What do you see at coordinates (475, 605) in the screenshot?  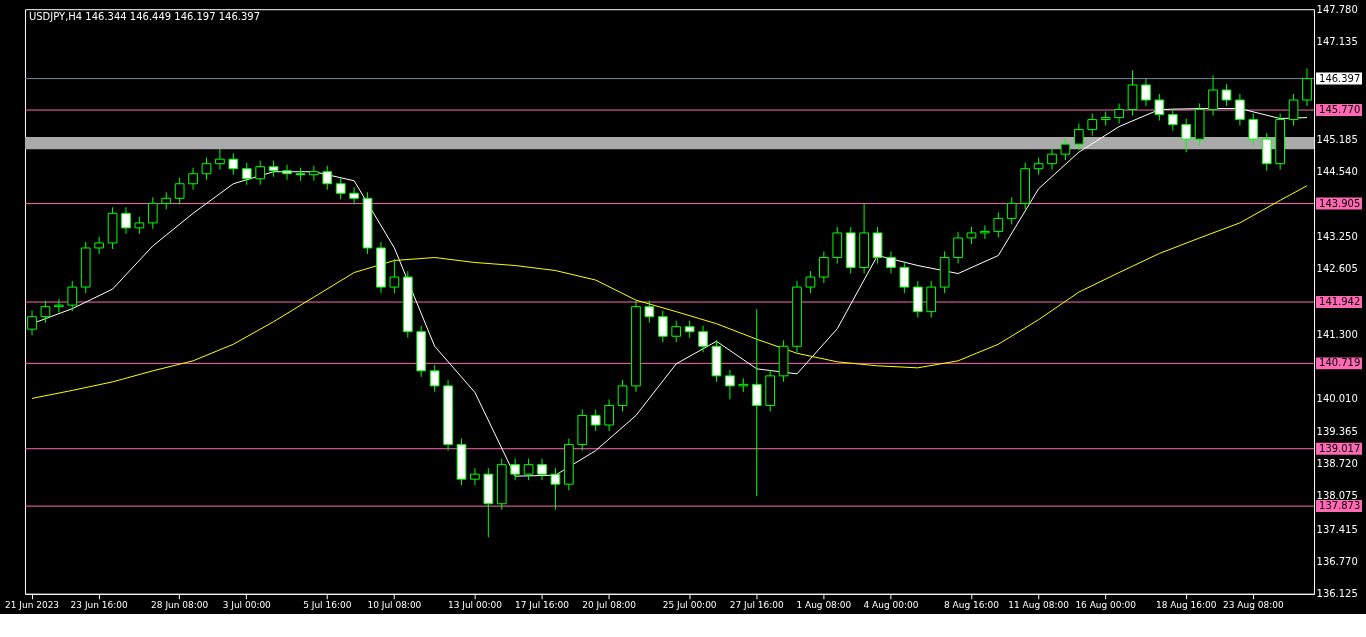 I see `x-tick-label: 13 Jul 00:00` at bounding box center [475, 605].